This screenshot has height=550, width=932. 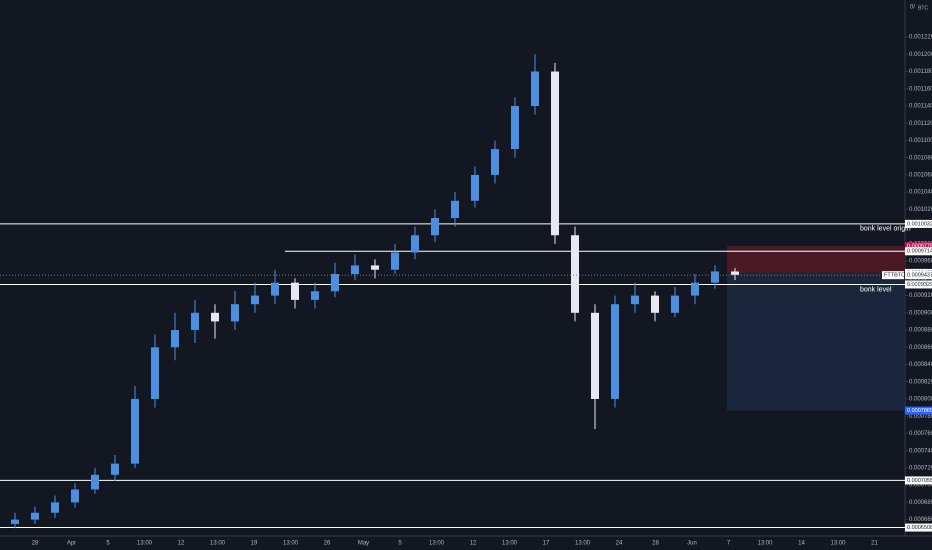 I want to click on price-tag-label: 0.0007055, so click(x=919, y=481).